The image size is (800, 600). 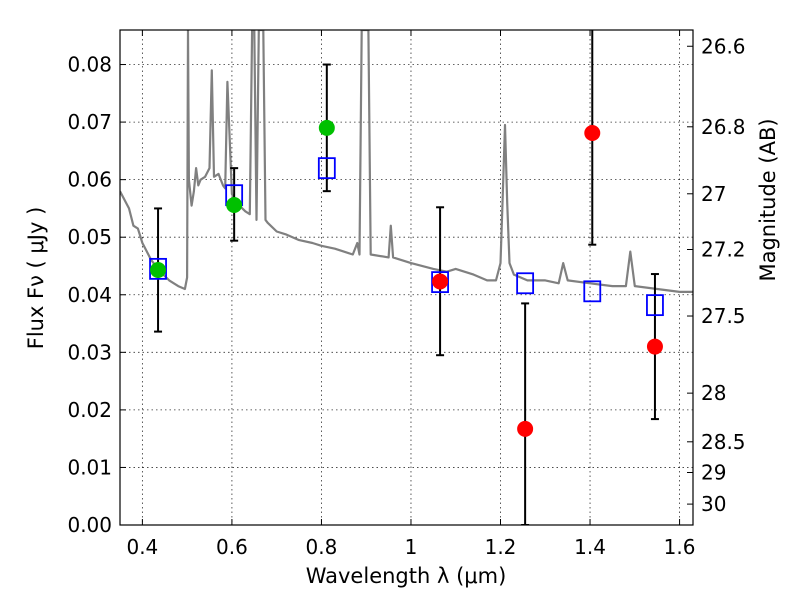 I want to click on x-axis-label: Wavelength λ (μm), so click(x=406, y=576).